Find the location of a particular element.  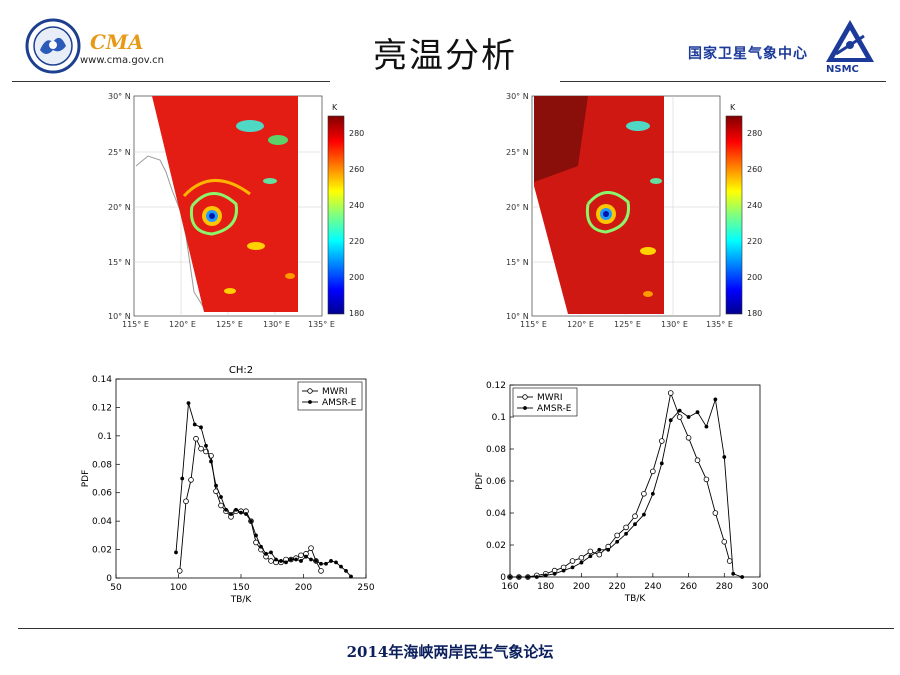

cma-logo is located at coordinates (53, 46).